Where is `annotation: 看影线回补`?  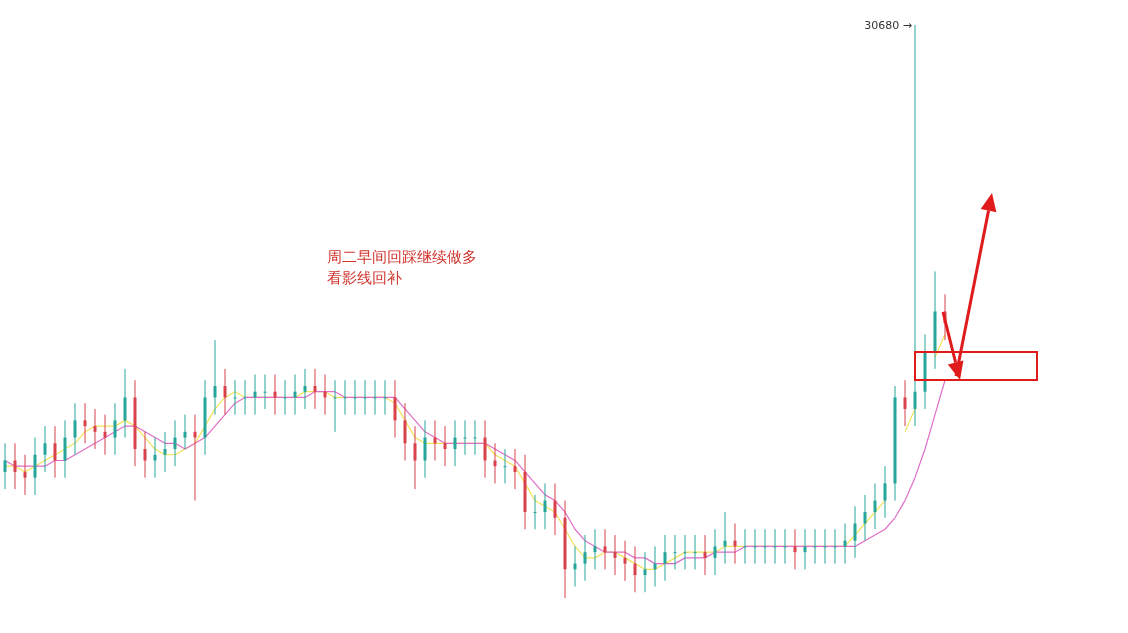 annotation: 看影线回补 is located at coordinates (364, 278).